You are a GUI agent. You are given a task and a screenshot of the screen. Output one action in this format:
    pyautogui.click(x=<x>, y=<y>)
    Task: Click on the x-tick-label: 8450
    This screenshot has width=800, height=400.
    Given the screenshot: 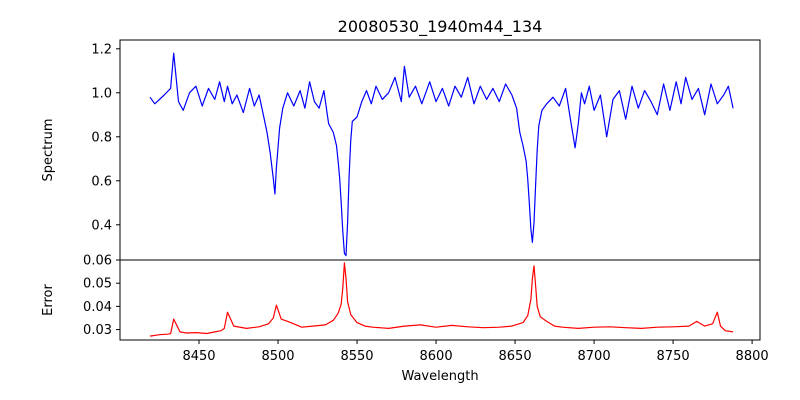 What is the action you would take?
    pyautogui.click(x=198, y=356)
    